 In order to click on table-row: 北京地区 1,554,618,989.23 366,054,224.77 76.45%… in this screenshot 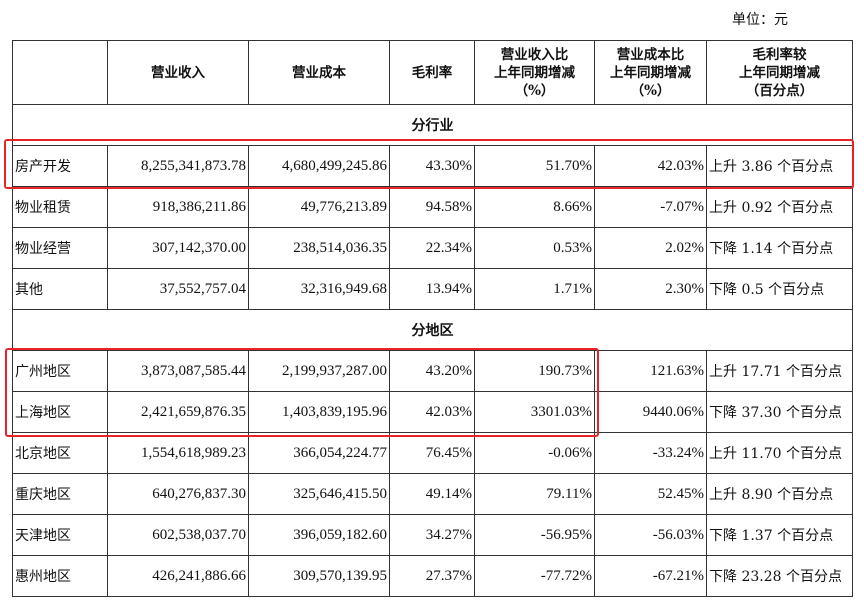, I will do `click(432, 453)`.